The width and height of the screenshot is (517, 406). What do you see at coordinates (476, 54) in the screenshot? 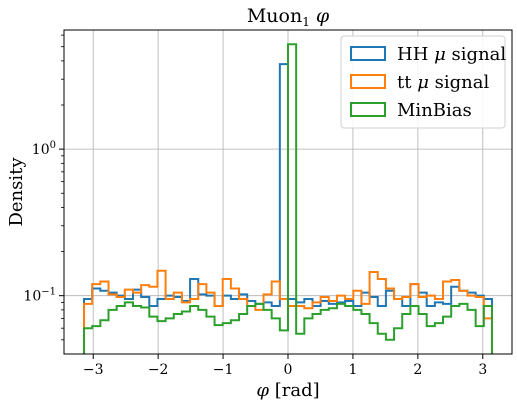
I see `legend-label-hh-suffix: signal` at bounding box center [476, 54].